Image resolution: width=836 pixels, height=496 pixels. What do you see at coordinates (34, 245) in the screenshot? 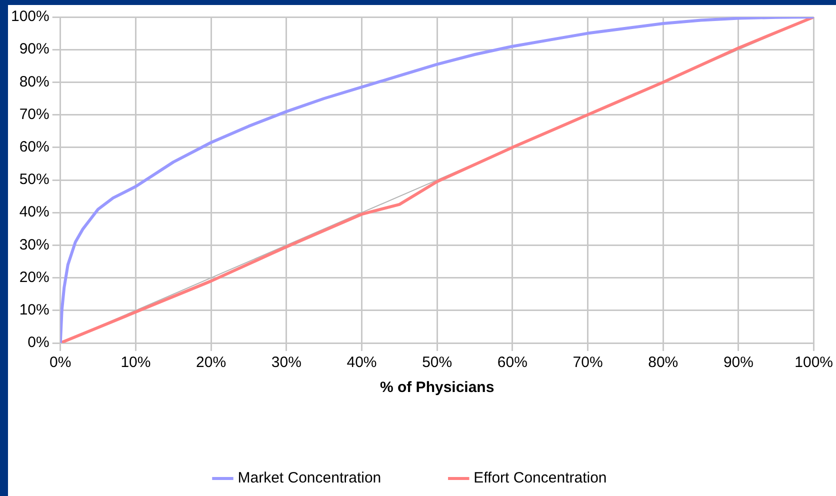
I see `y-tick-label: 30%` at bounding box center [34, 245].